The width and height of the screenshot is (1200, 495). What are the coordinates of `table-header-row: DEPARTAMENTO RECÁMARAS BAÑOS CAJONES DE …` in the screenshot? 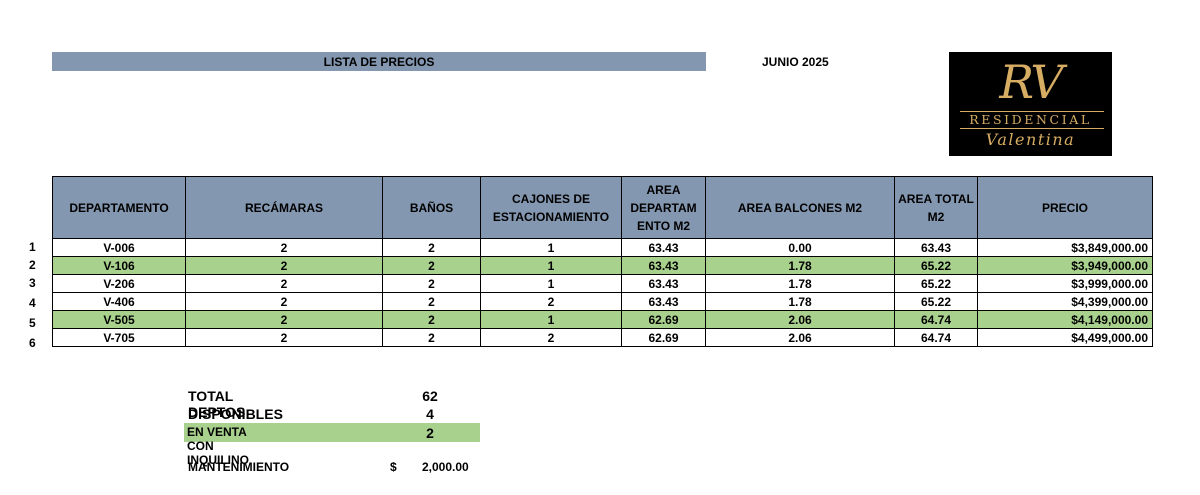 It's located at (602, 207).